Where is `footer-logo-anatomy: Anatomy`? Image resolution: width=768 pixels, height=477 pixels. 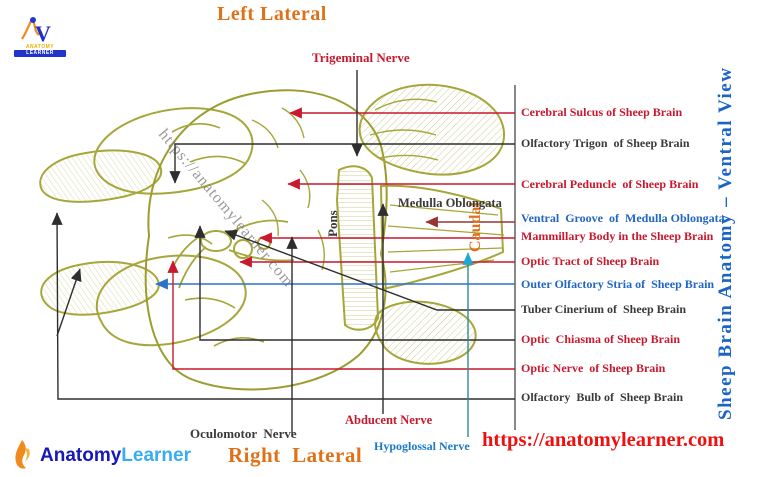
footer-logo-anatomy: Anatomy is located at coordinates (81, 455).